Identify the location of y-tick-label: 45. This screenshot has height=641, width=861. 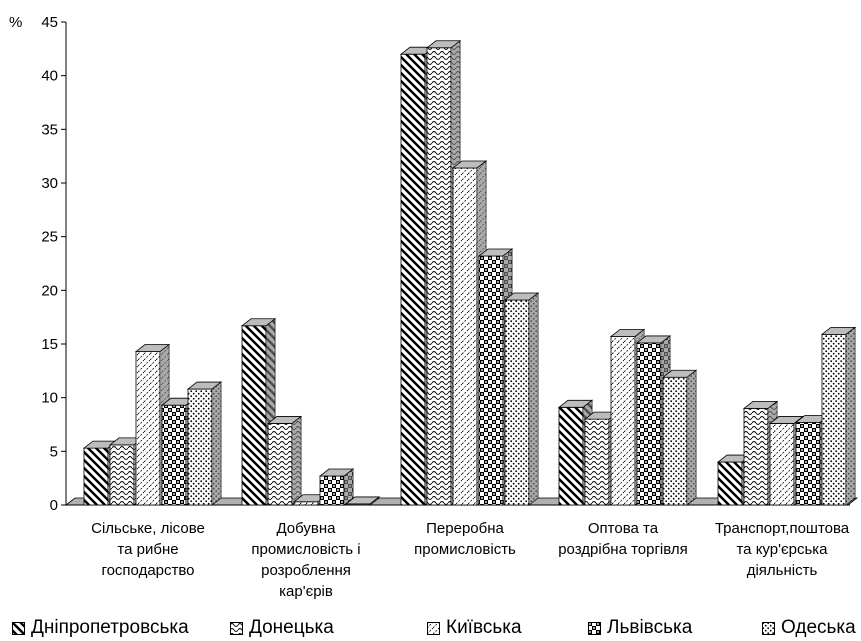
(49, 22).